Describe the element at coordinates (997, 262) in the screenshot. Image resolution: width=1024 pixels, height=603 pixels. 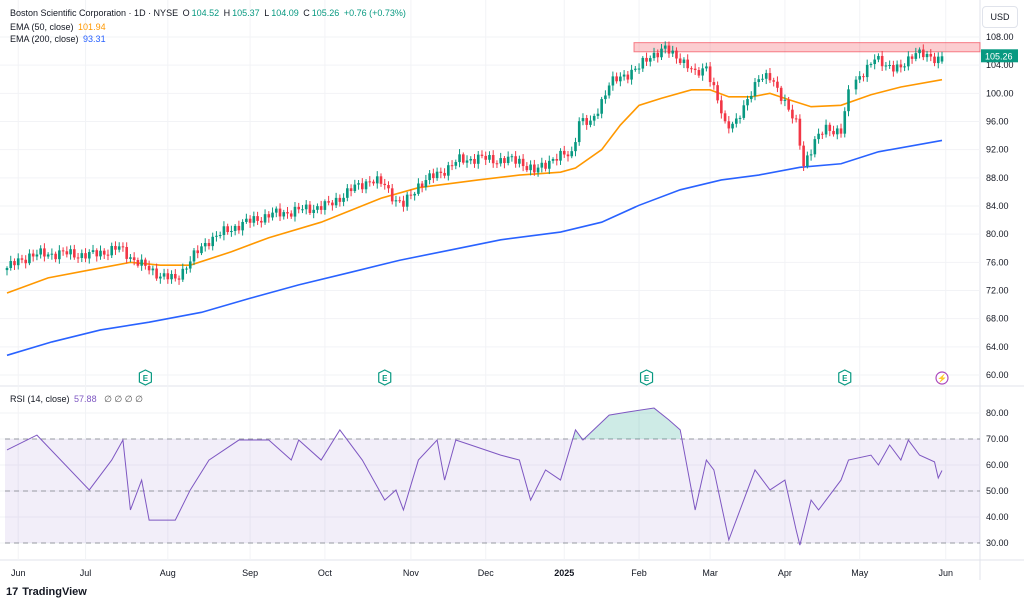
I see `price-tick-label: 76.00` at that location.